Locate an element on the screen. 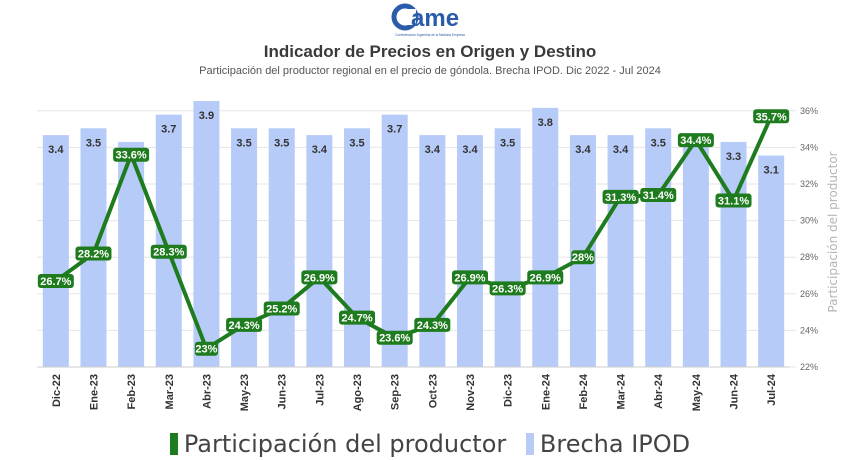 The width and height of the screenshot is (860, 460). legend: Participación del productor Brecha IPOD is located at coordinates (430, 444).